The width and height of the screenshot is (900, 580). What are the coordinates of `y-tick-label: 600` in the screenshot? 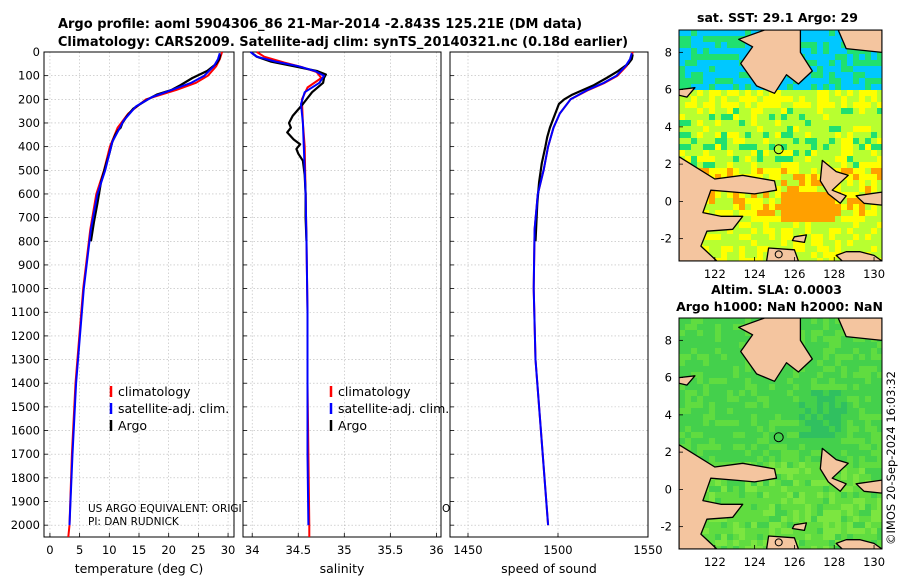 It's located at (29, 194).